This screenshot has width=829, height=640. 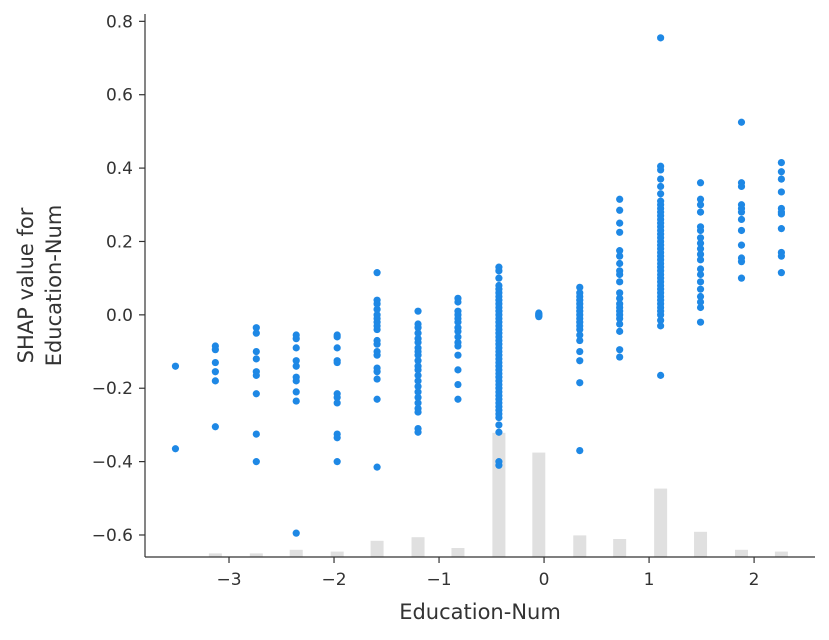 What do you see at coordinates (333, 580) in the screenshot?
I see `x-tick-label: −2` at bounding box center [333, 580].